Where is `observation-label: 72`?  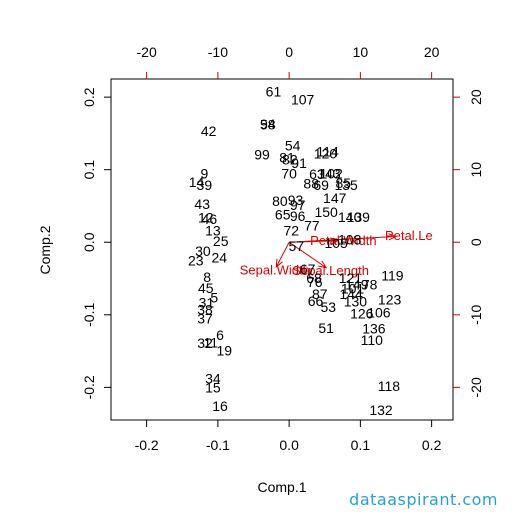
observation-label: 72 is located at coordinates (291, 231).